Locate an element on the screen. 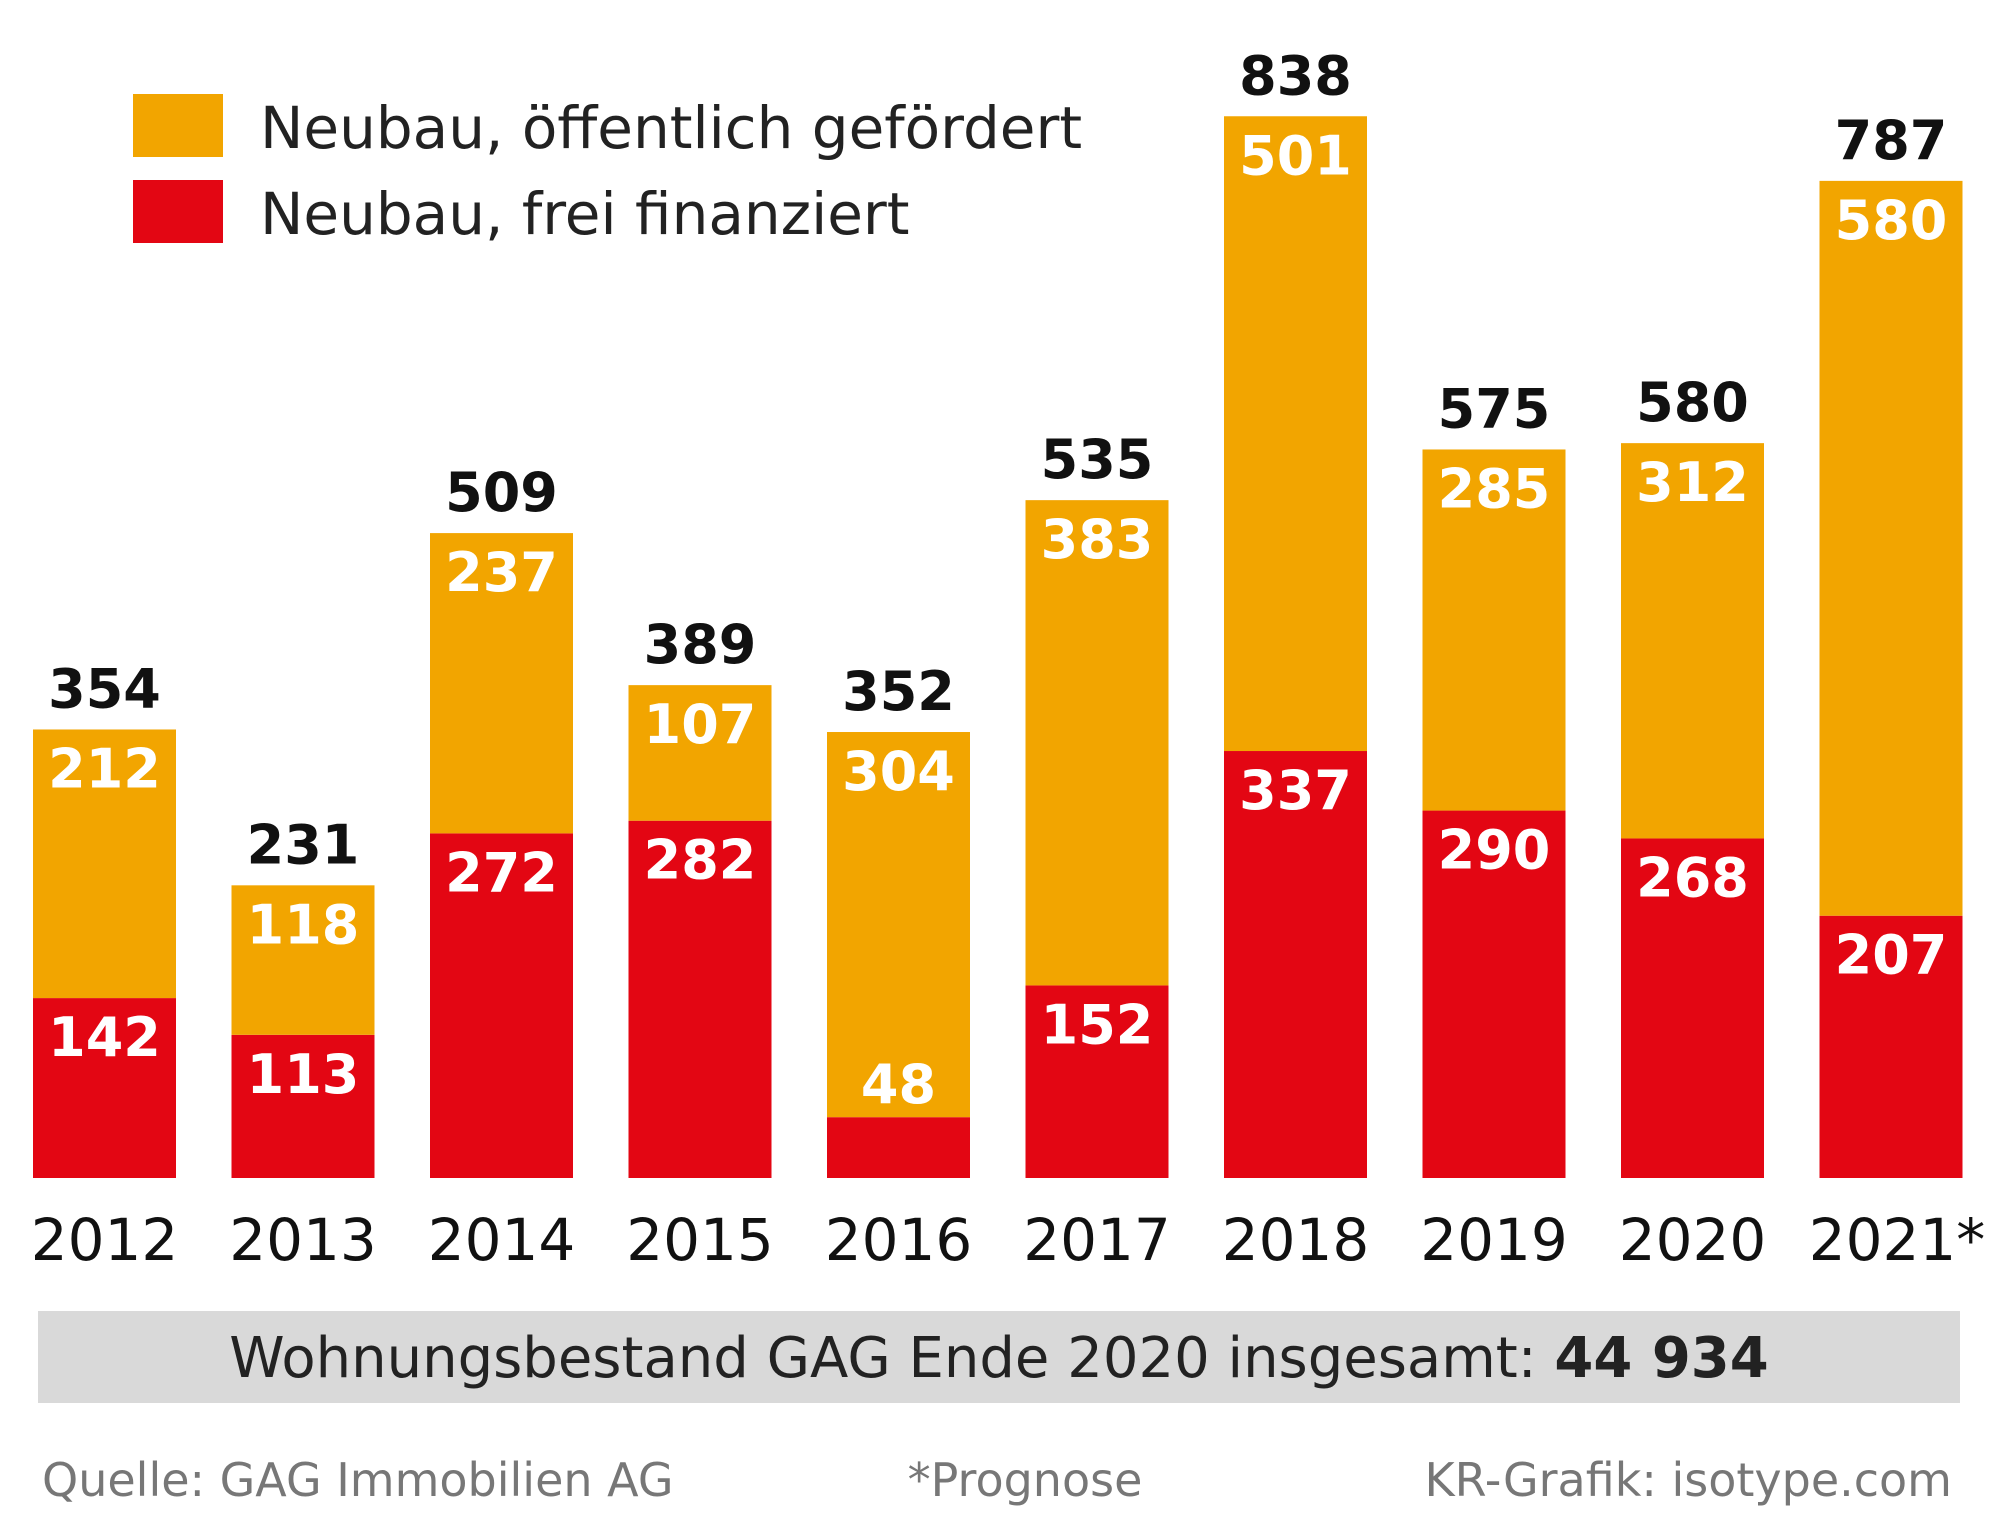 This screenshot has width=1999, height=1538. summary-value: 44 934 is located at coordinates (1661, 1358).